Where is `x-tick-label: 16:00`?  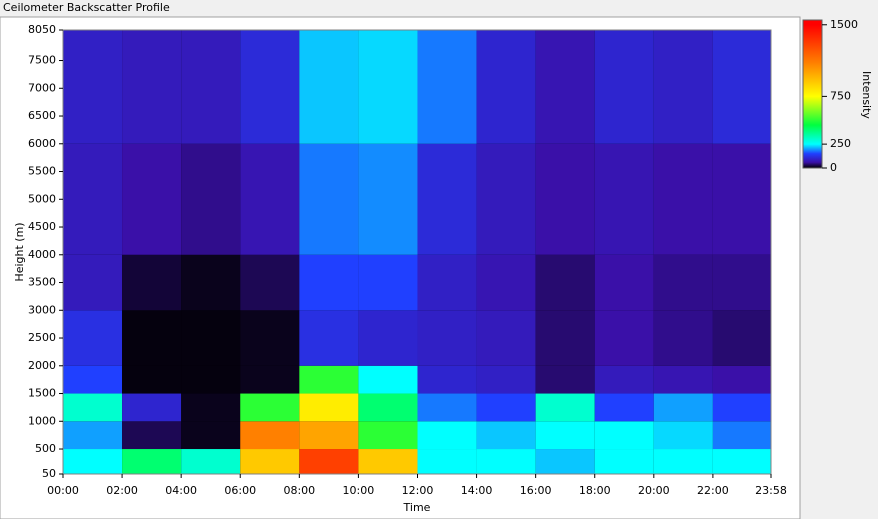 x-tick-label: 16:00 is located at coordinates (536, 490).